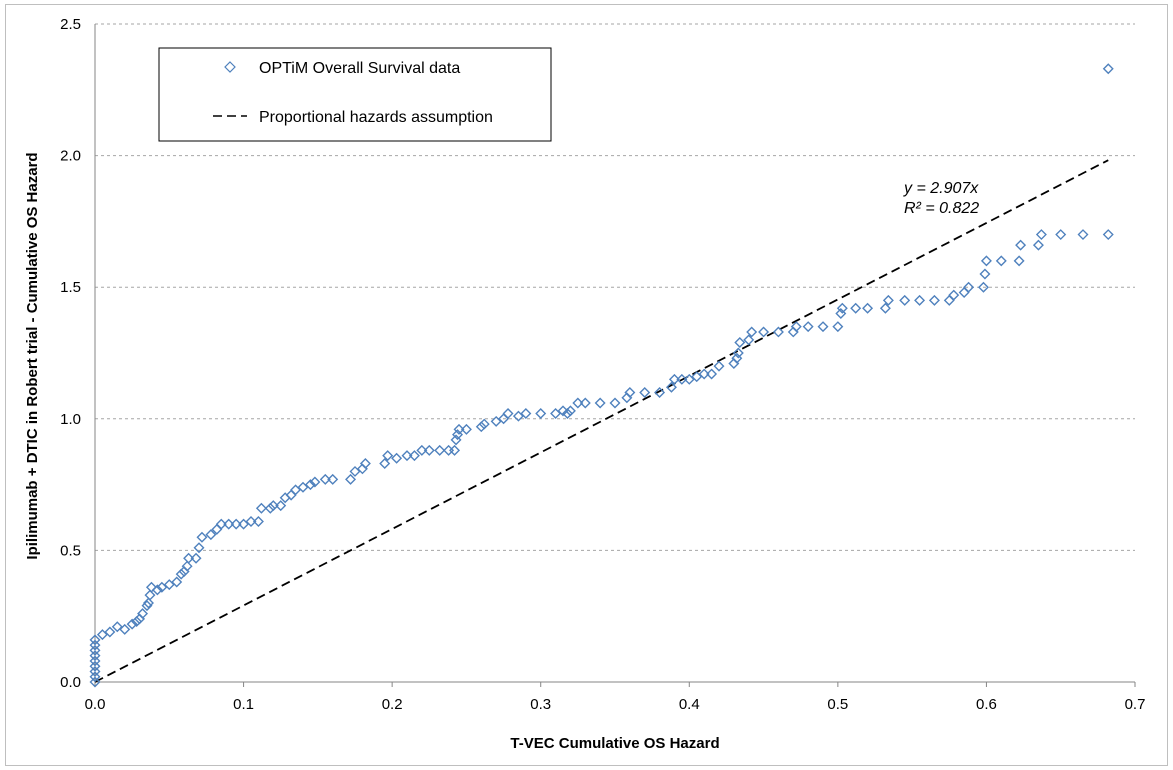  Describe the element at coordinates (70, 156) in the screenshot. I see `y-tick-label: 2.0` at that location.